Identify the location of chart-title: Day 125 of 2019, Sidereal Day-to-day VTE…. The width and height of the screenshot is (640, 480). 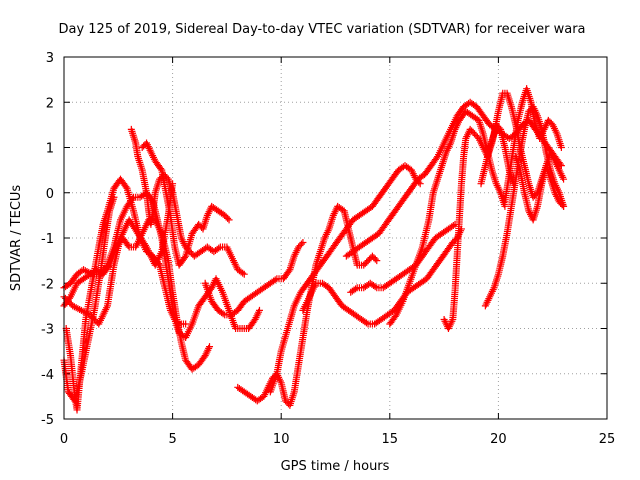
(321, 29).